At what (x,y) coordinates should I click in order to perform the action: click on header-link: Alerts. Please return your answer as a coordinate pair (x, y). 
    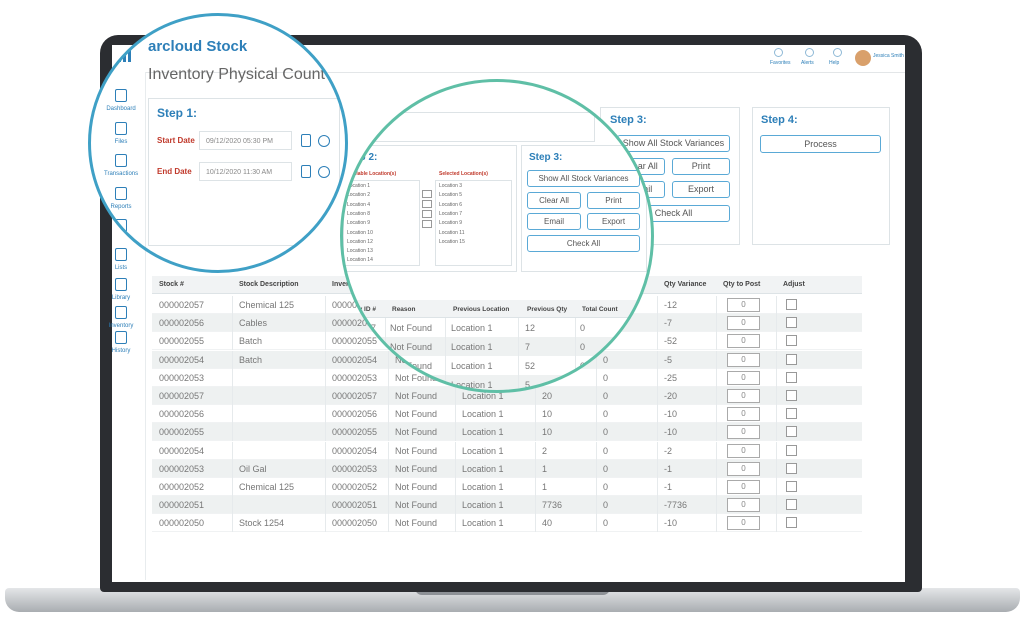
    Looking at the image, I should click on (807, 63).